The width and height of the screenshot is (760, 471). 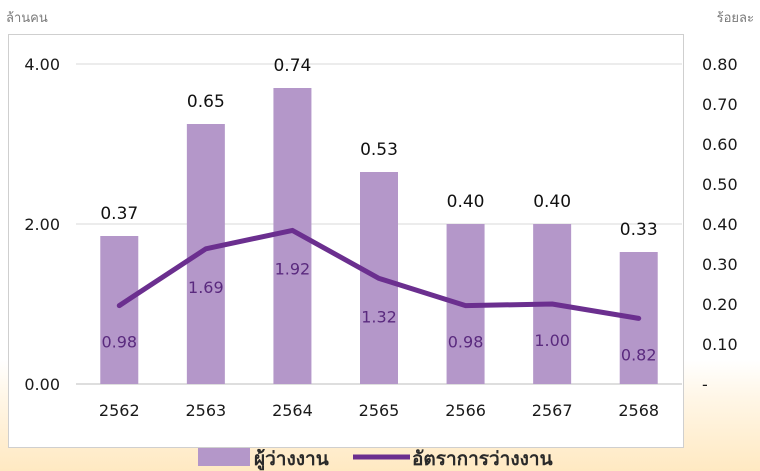 What do you see at coordinates (720, 304) in the screenshot?
I see `right-axis-tick: 0.20` at bounding box center [720, 304].